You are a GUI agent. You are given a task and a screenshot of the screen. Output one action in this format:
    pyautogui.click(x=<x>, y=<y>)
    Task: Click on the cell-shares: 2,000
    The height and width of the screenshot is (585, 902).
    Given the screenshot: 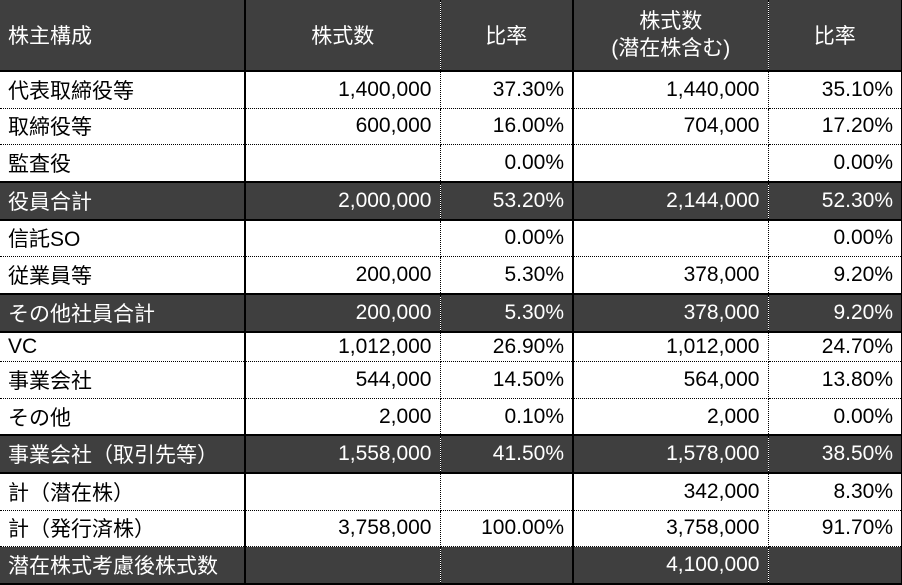 What is the action you would take?
    pyautogui.click(x=343, y=417)
    